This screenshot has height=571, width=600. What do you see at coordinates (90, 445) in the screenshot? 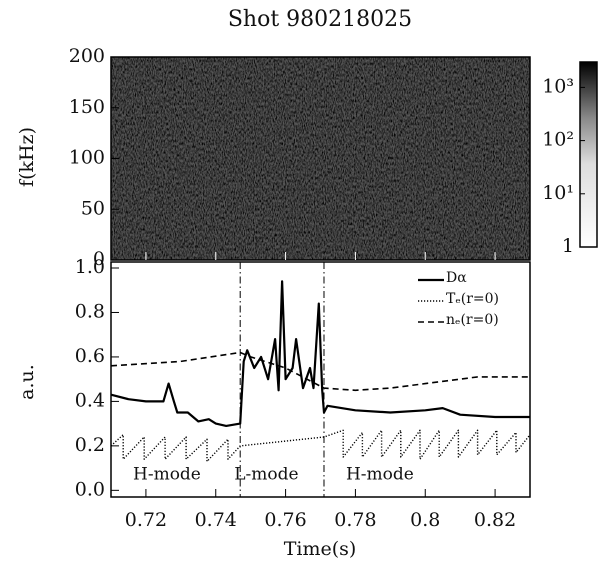
I see `y-tick-label: 0.2` at bounding box center [90, 445].